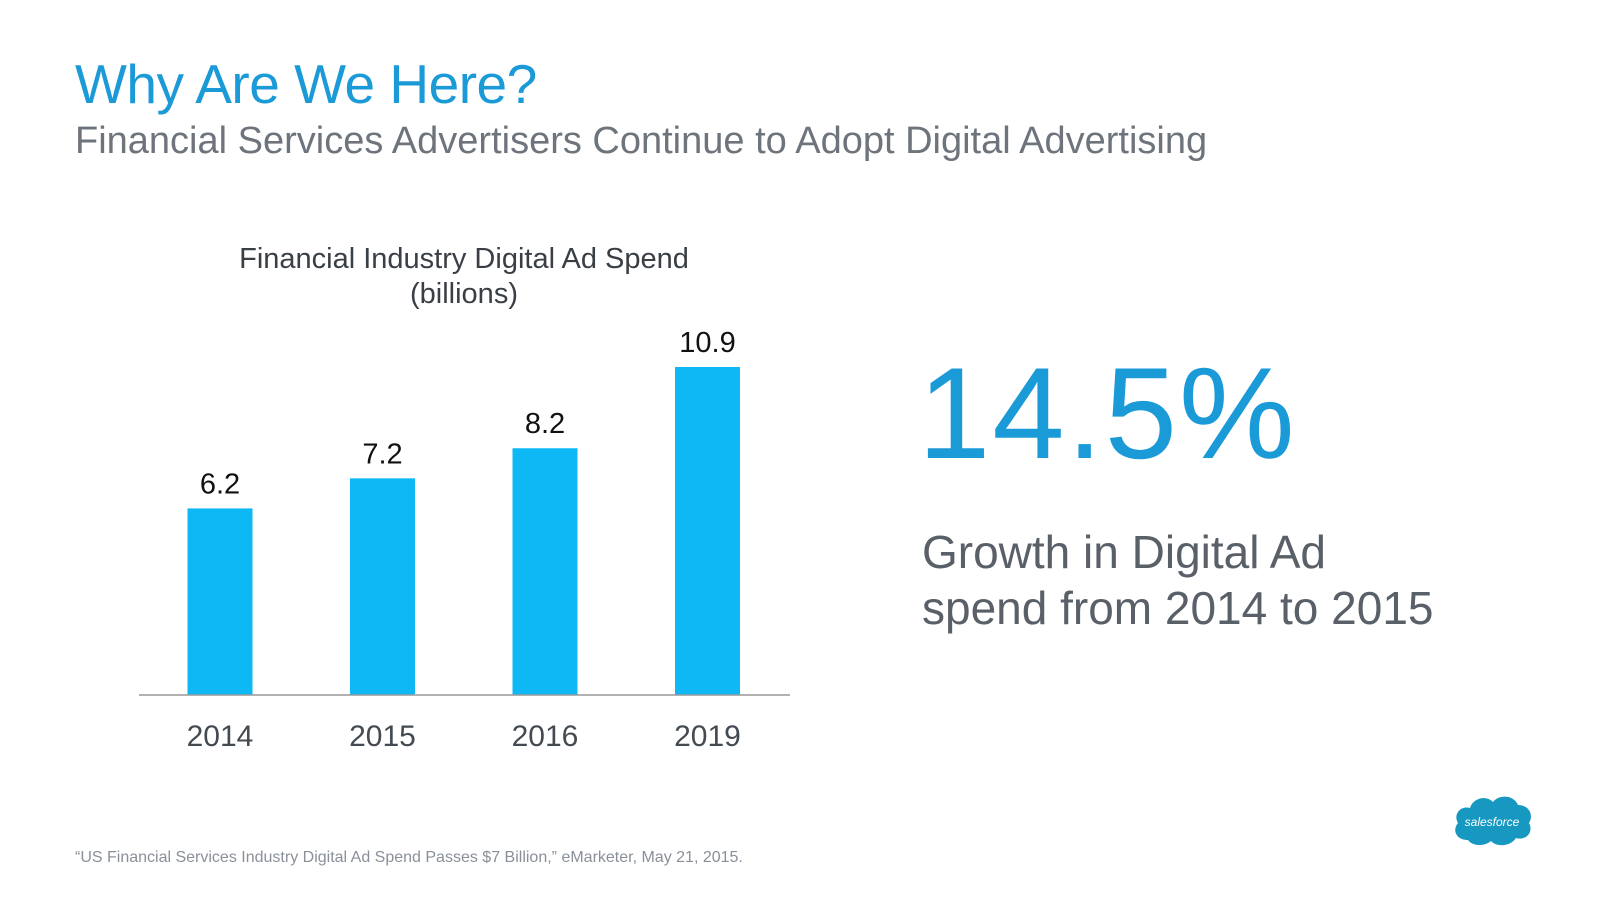 This screenshot has height=909, width=1600. Describe the element at coordinates (707, 531) in the screenshot. I see `bar-2019` at that location.